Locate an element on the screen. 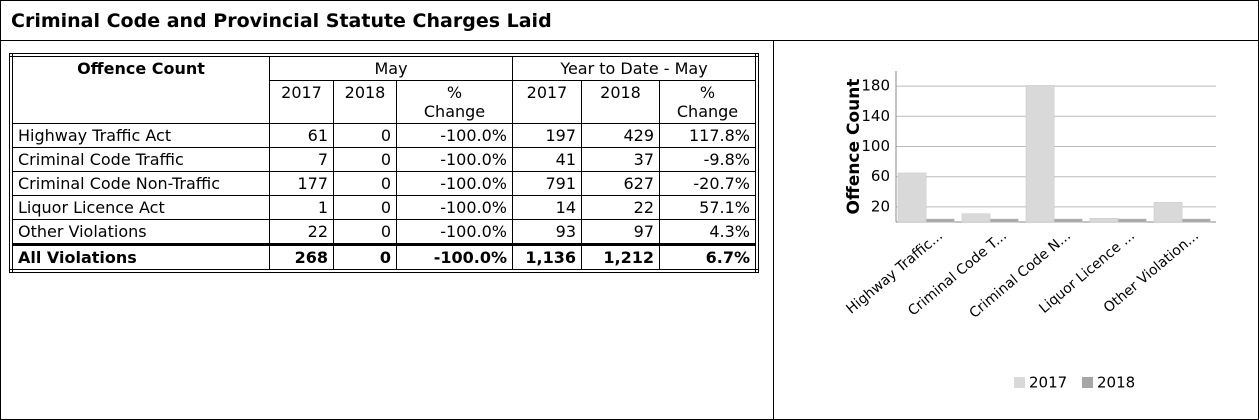 The image size is (1259, 420). header-row: 2017 2018 % Change 2017 2018 % Change is located at coordinates (384, 102).